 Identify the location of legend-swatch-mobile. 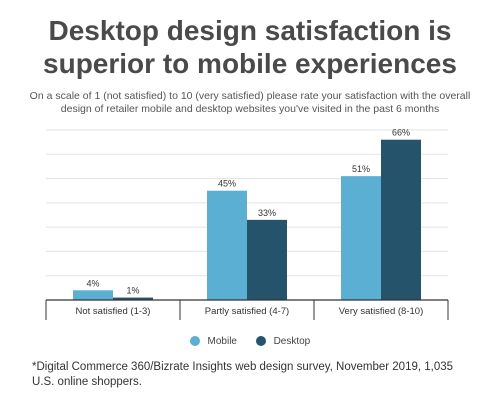
(194, 341).